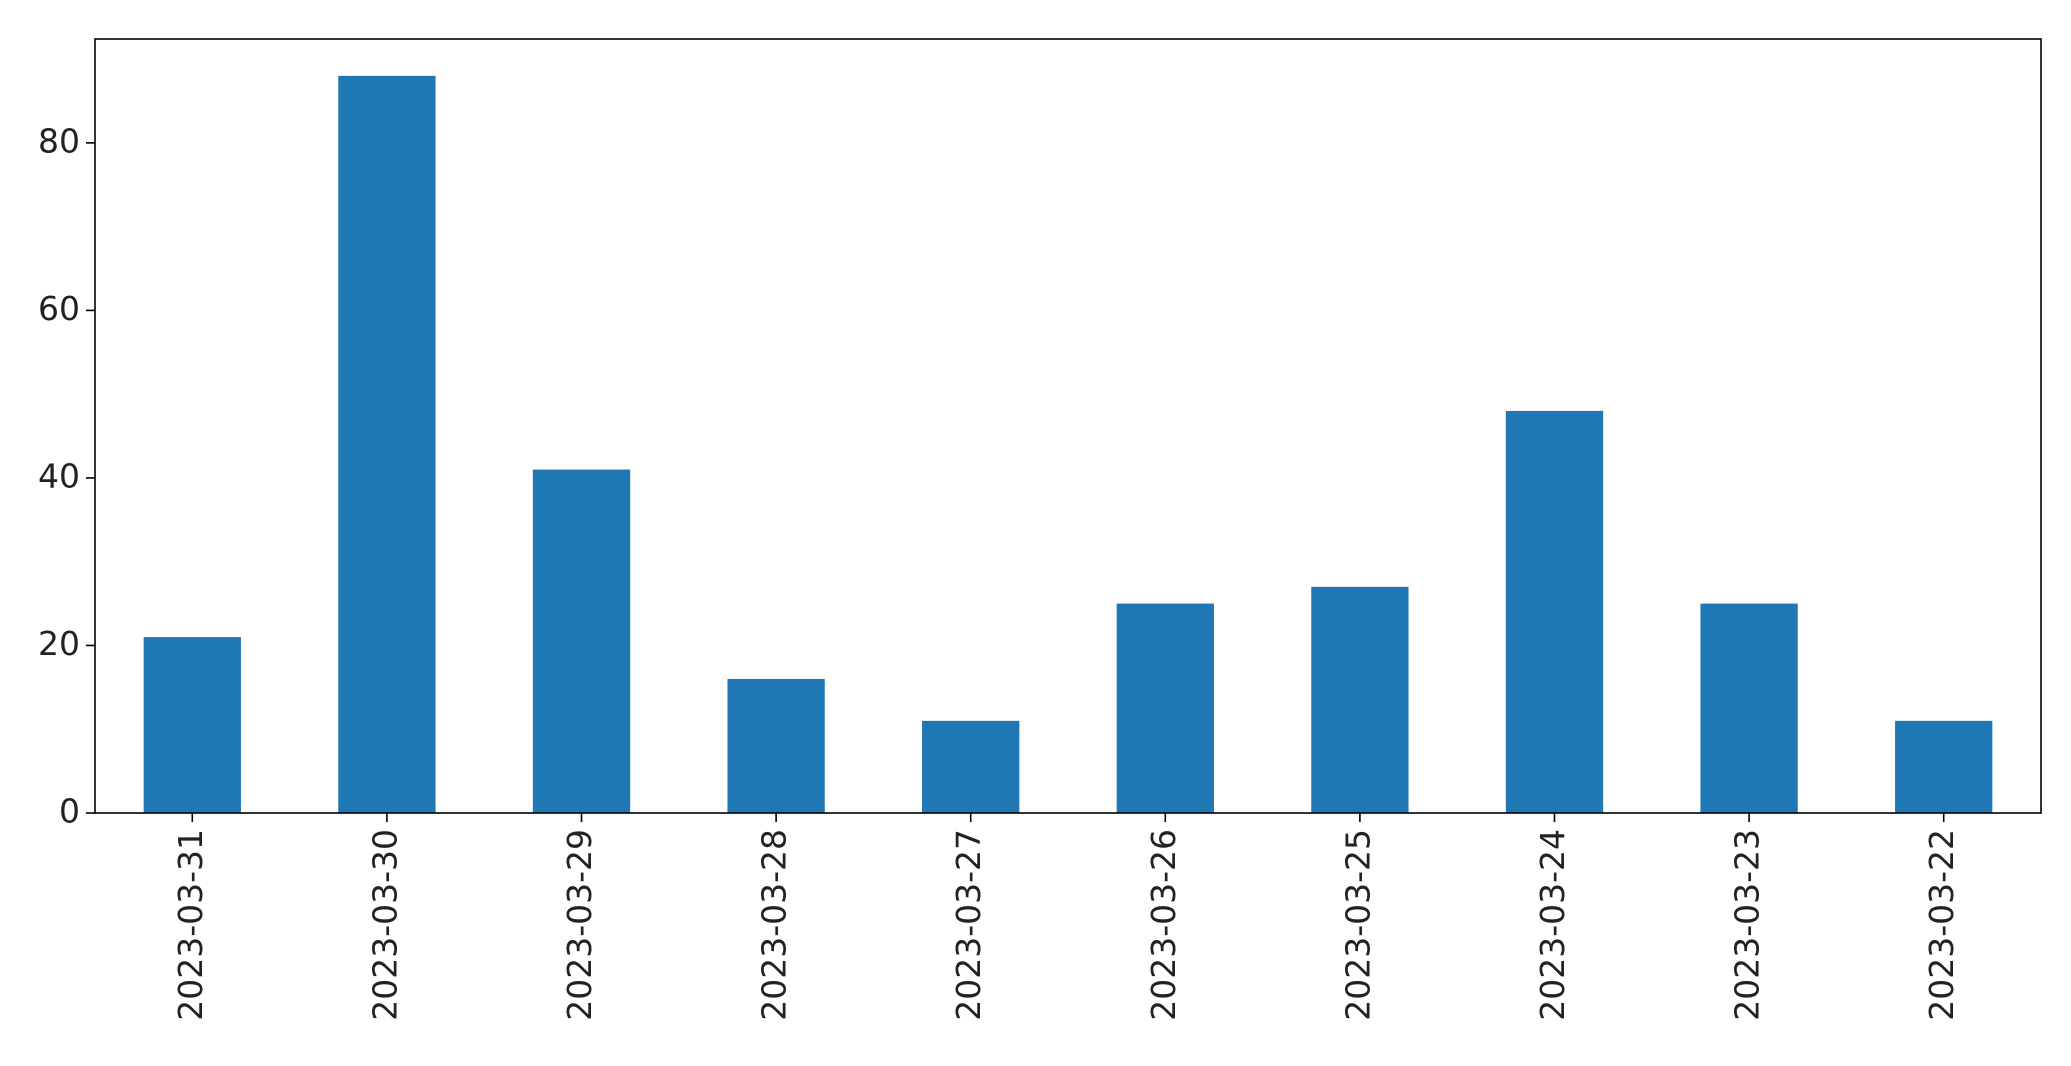 This screenshot has height=1066, width=2071. Describe the element at coordinates (1747, 925) in the screenshot. I see `x-tick-label: 2023-03-23` at that location.